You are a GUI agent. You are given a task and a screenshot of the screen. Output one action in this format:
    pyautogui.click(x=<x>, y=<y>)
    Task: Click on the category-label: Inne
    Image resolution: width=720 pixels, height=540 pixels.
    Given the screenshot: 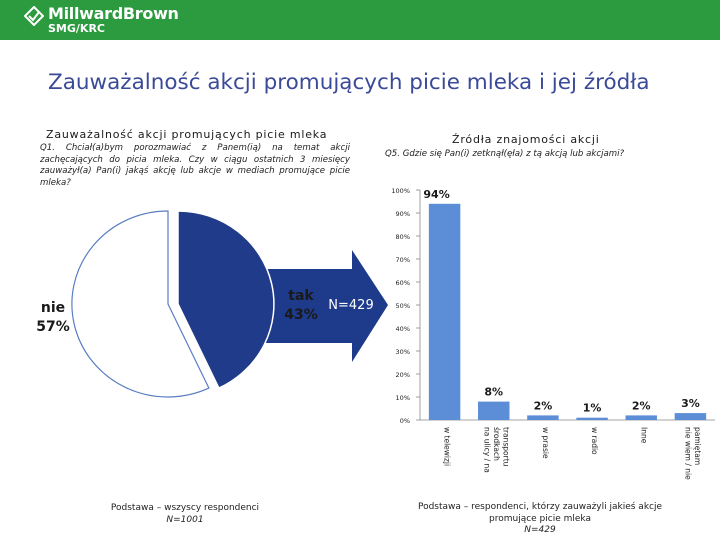 What is the action you would take?
    pyautogui.click(x=643, y=435)
    